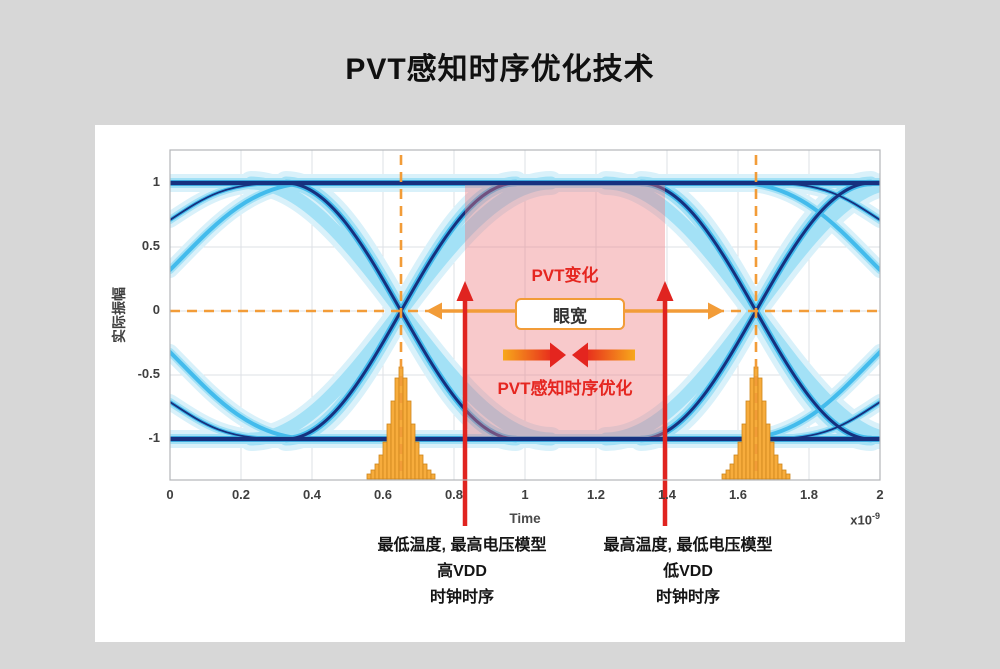 The width and height of the screenshot is (1000, 669). I want to click on x-tick-label: 0.2, so click(241, 494).